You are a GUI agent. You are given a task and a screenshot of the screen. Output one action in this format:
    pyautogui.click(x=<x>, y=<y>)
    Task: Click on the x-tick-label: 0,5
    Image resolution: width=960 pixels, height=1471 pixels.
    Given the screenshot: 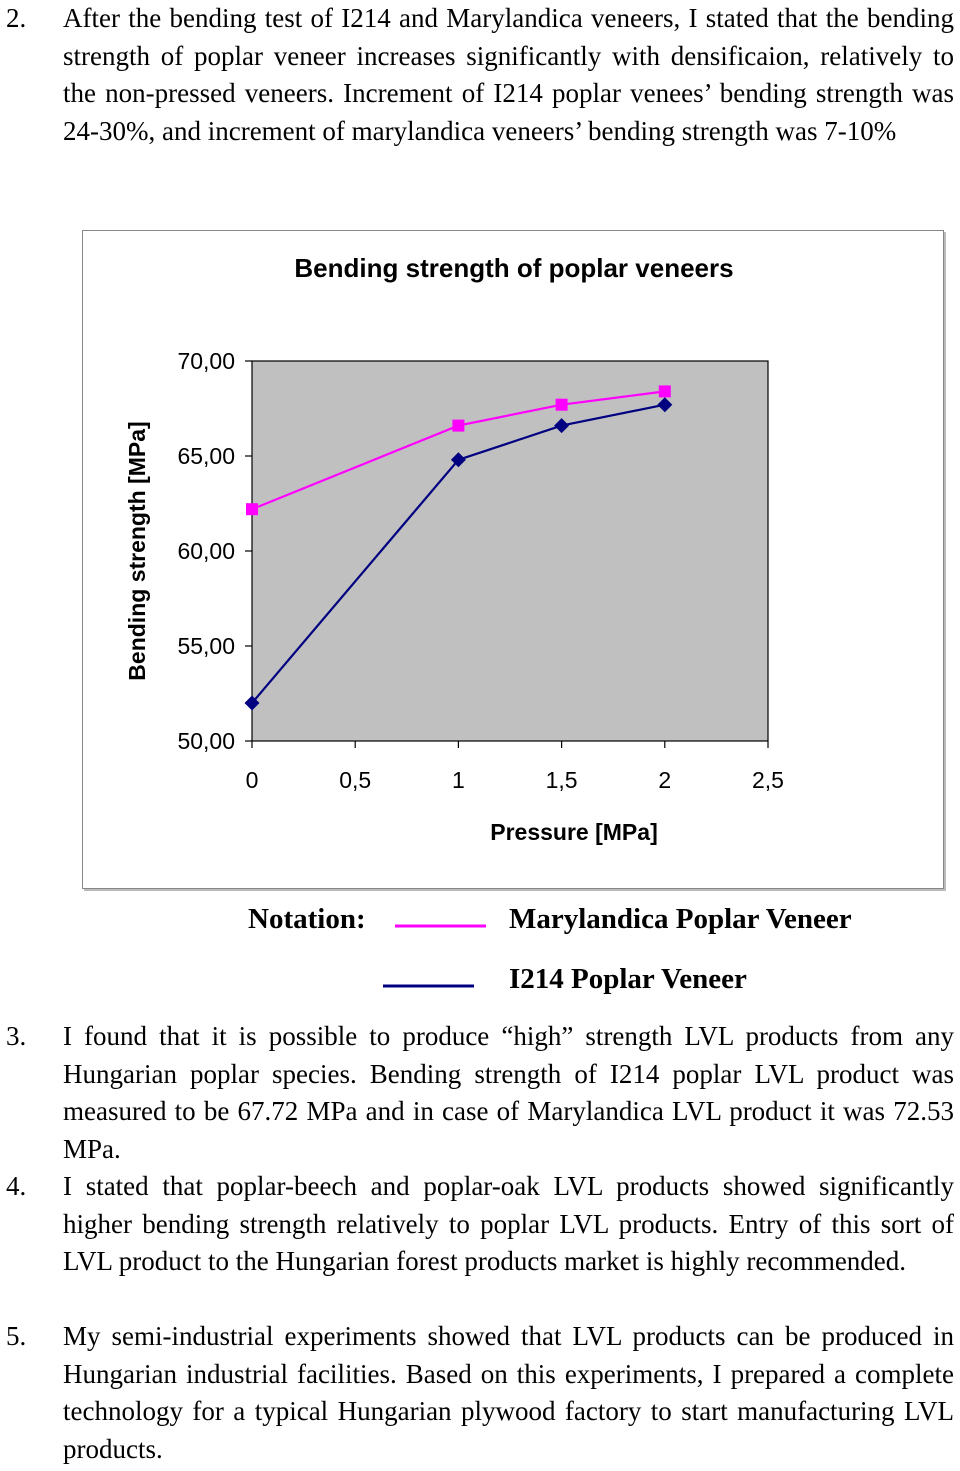 What is the action you would take?
    pyautogui.click(x=355, y=780)
    